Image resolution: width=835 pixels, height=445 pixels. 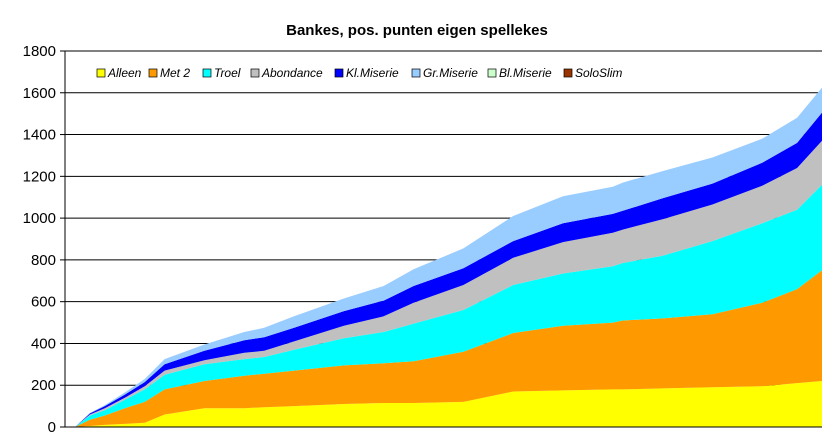 I want to click on y-tick-label: 1600, so click(x=39, y=93).